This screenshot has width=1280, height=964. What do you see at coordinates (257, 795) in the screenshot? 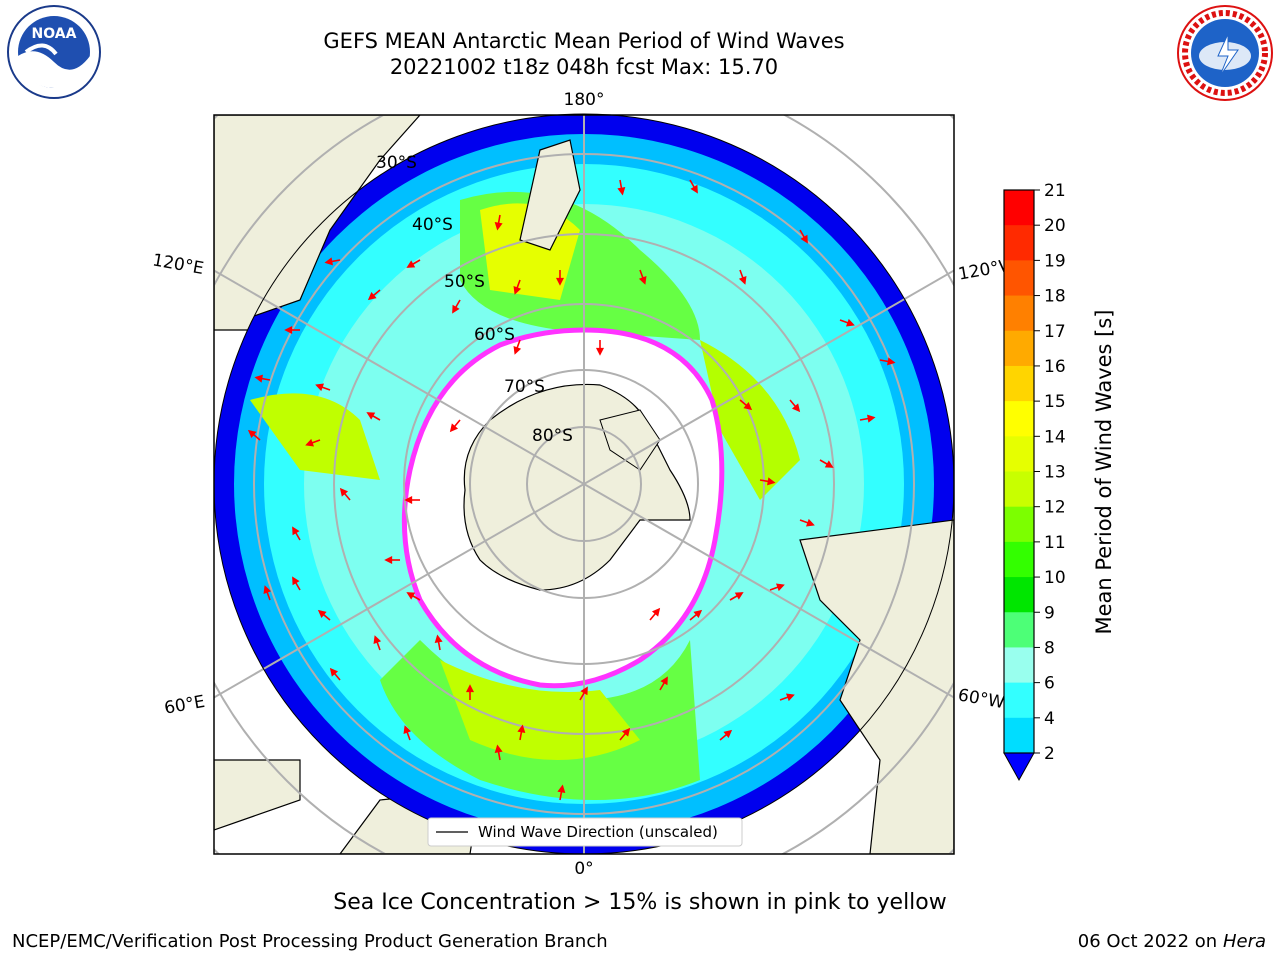
I see `land-madagascar-region` at bounding box center [257, 795].